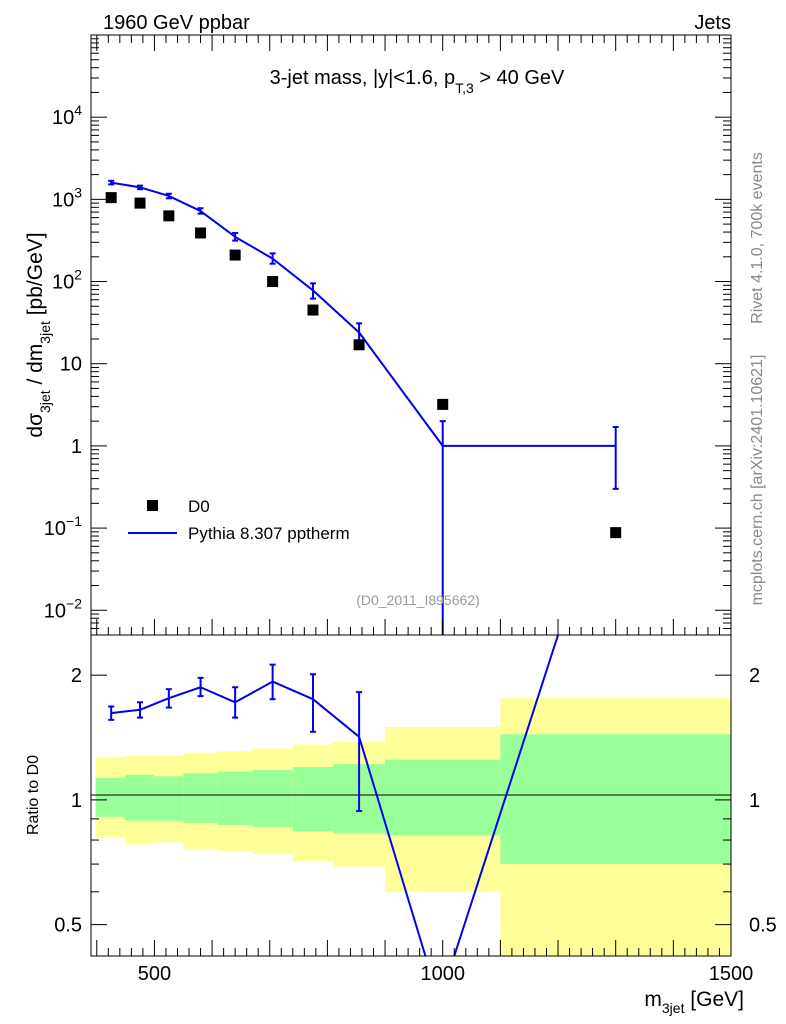 The image size is (786, 1024). What do you see at coordinates (152, 505) in the screenshot?
I see `legend-marker-d0` at bounding box center [152, 505].